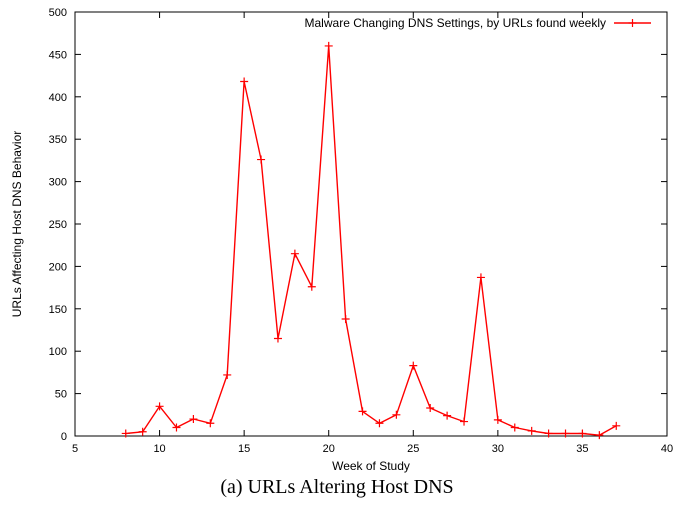 The width and height of the screenshot is (674, 506). What do you see at coordinates (58, 183) in the screenshot?
I see `y-tick-label: 300` at bounding box center [58, 183].